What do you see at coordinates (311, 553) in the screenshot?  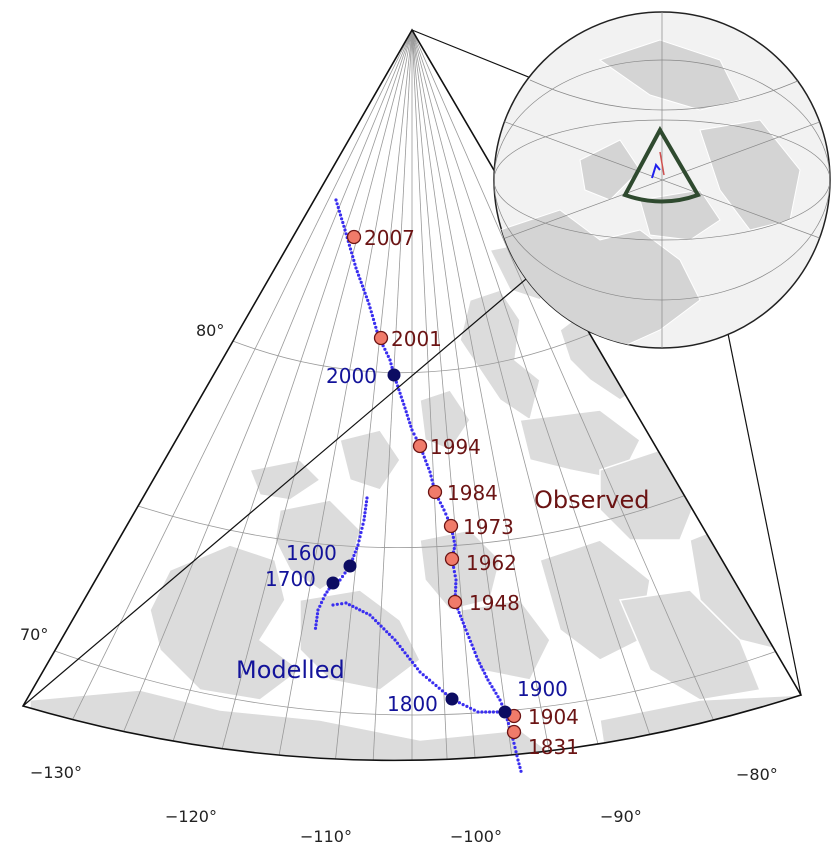 I see `mod-label-1600: 1600` at bounding box center [311, 553].